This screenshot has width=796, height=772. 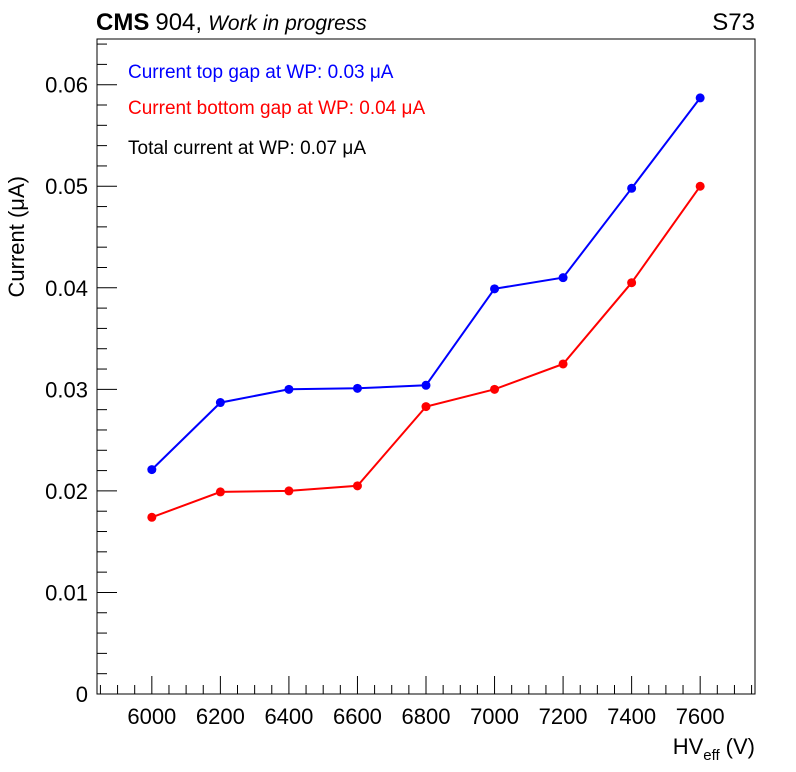 What do you see at coordinates (66, 592) in the screenshot?
I see `y-tick-label: 0.01` at bounding box center [66, 592].